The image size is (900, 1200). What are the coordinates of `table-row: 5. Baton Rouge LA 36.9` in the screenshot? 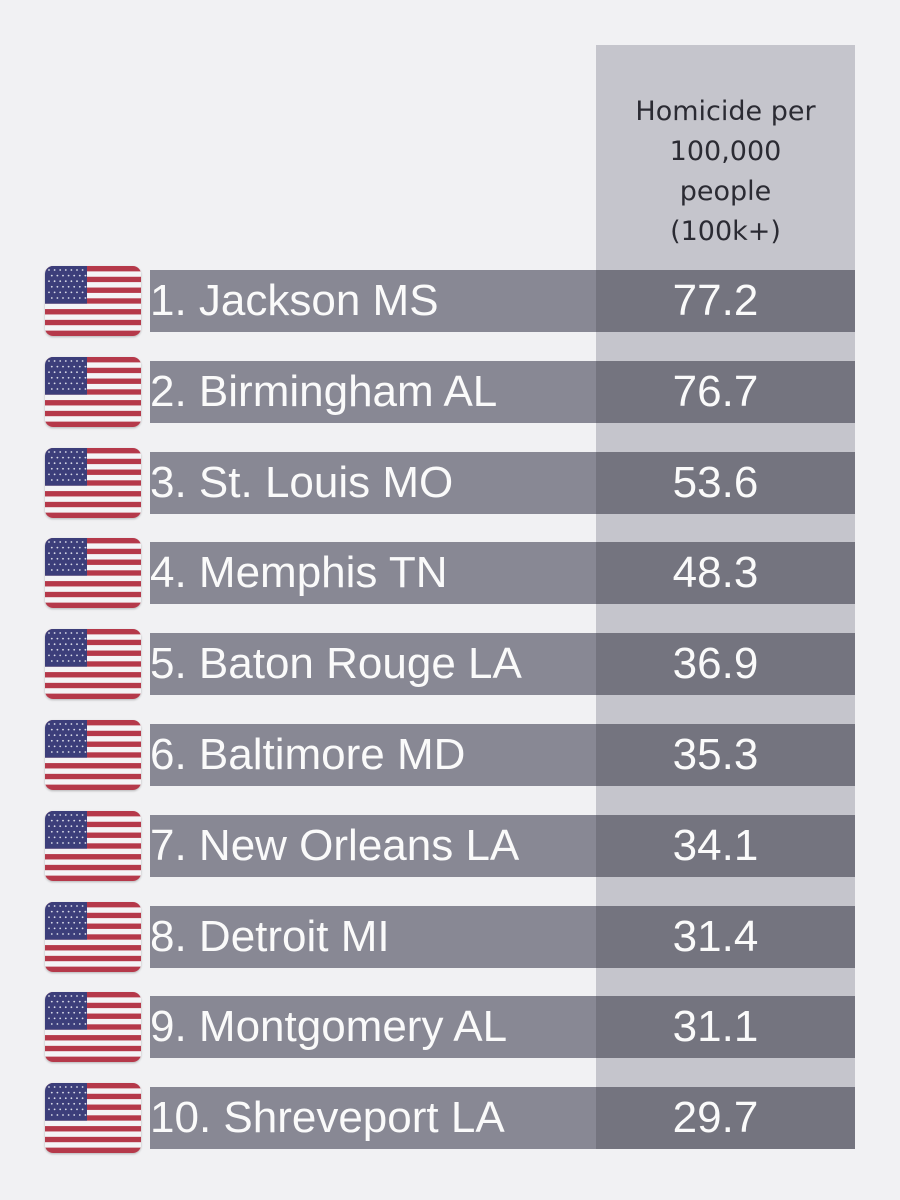 It's located at (450, 664).